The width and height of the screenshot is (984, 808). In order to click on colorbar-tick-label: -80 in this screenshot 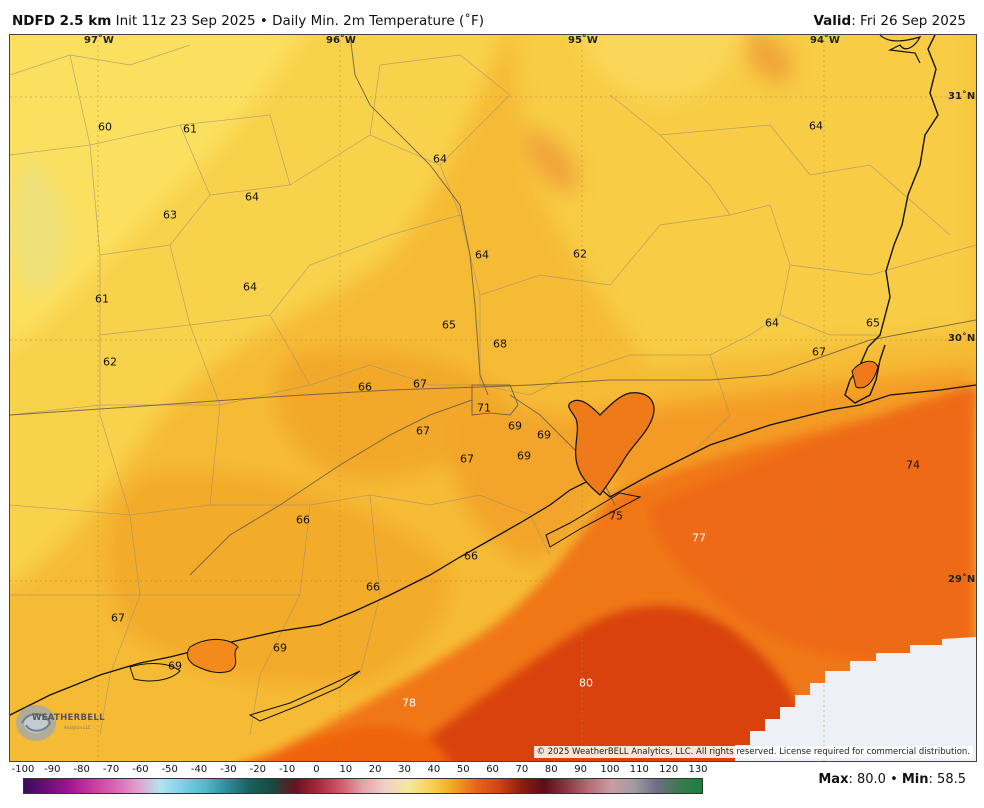, I will do `click(81, 769)`.